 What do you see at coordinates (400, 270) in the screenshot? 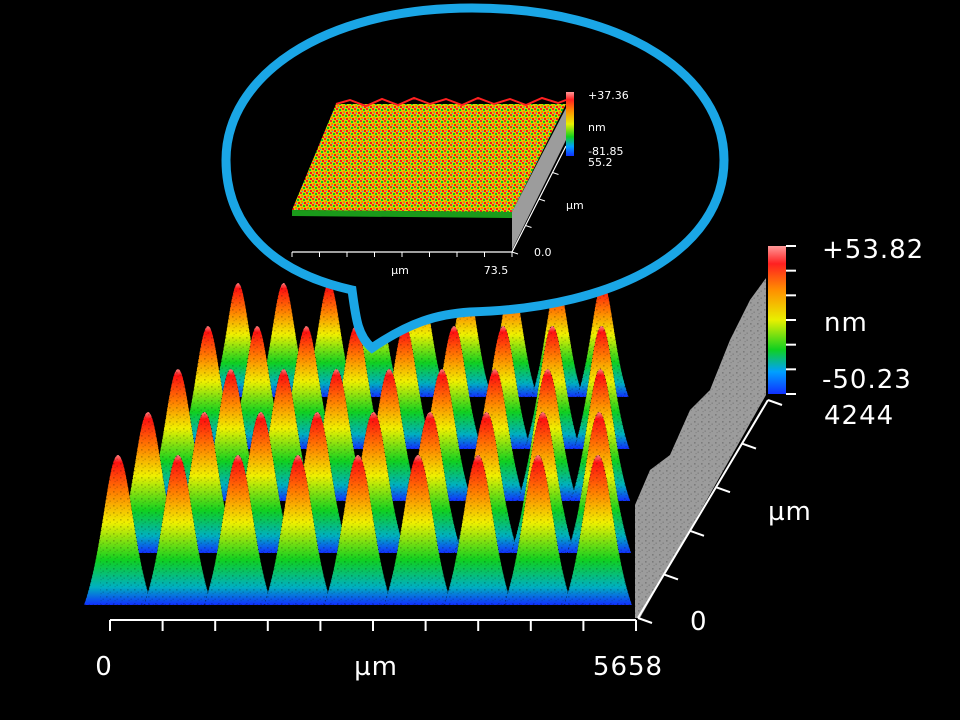
I see `inset-x-unit-label: µm` at bounding box center [400, 270].